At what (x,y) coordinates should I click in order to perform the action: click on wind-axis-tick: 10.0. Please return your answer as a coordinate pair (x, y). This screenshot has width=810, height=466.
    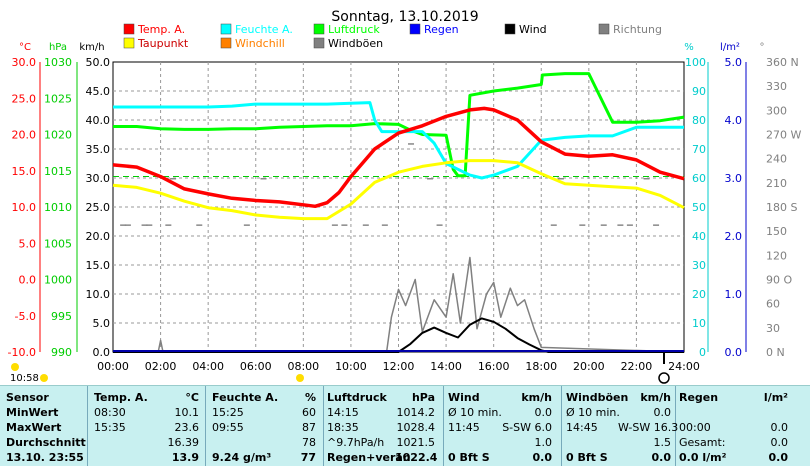
    Looking at the image, I should click on (98, 294).